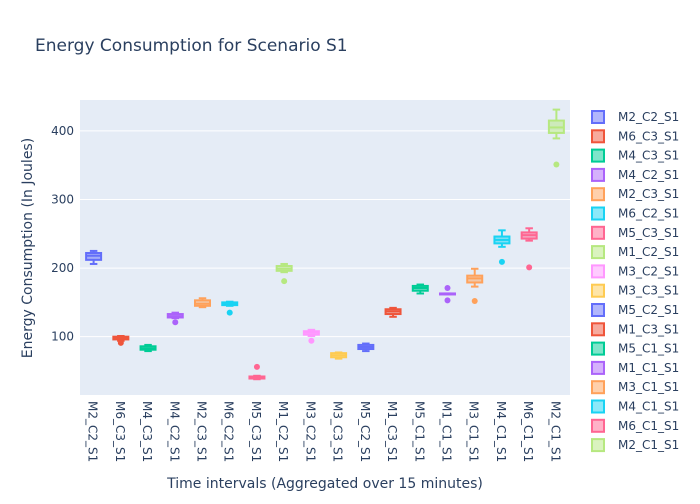 This screenshot has height=504, width=700. Describe the element at coordinates (648, 233) in the screenshot. I see `legend-label: M5_C3_S1` at that location.